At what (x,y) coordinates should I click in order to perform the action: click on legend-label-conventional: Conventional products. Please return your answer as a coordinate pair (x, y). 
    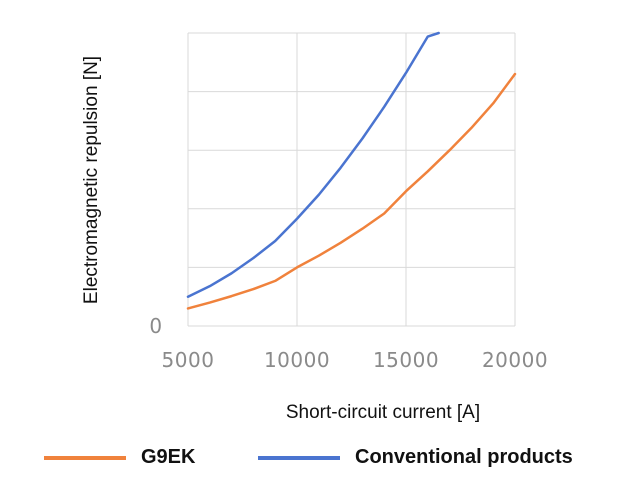
    Looking at the image, I should click on (464, 457).